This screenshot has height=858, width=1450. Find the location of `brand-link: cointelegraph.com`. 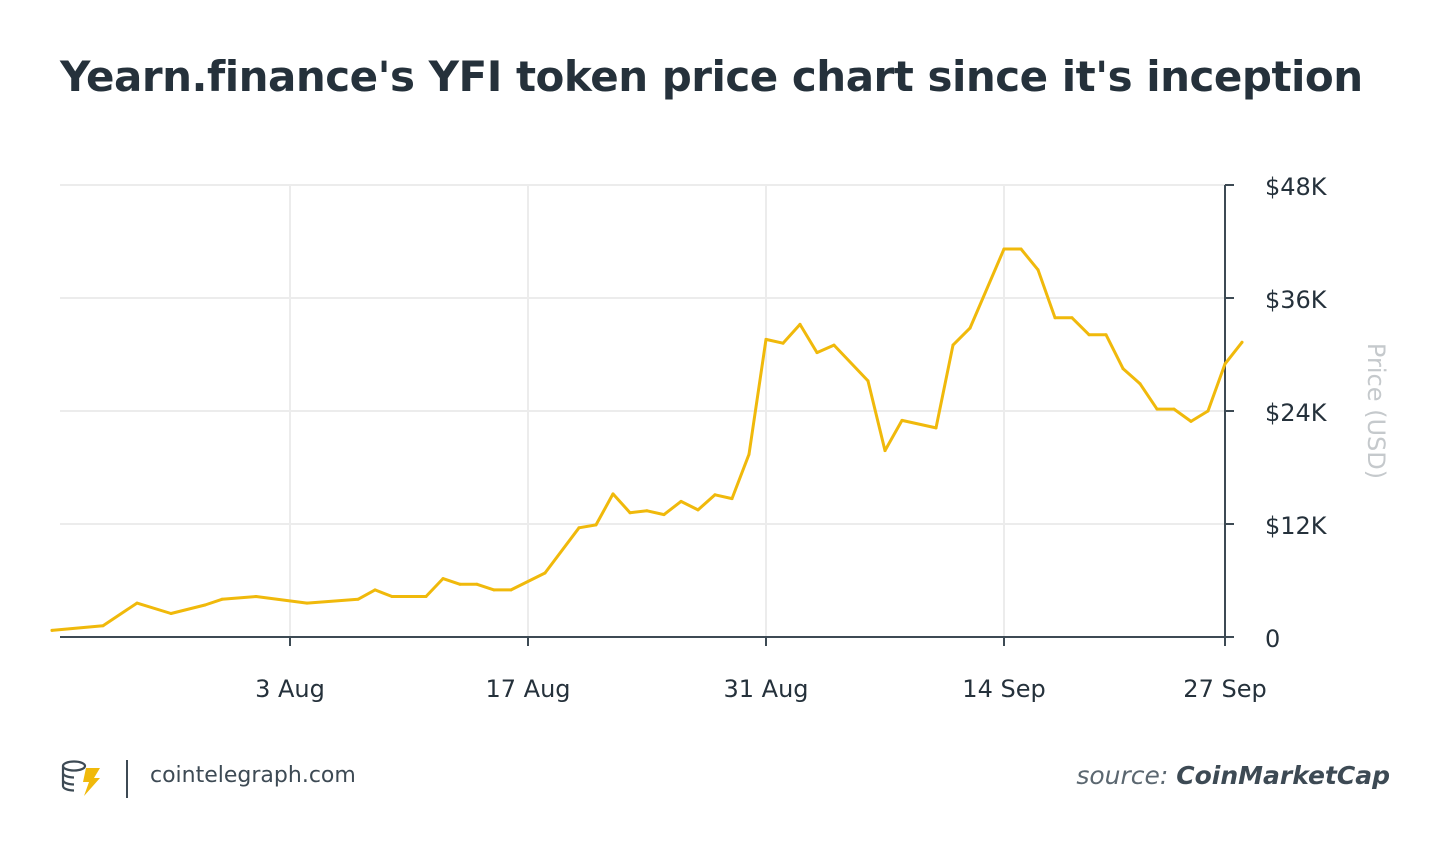

brand-link: cointelegraph.com is located at coordinates (253, 775).